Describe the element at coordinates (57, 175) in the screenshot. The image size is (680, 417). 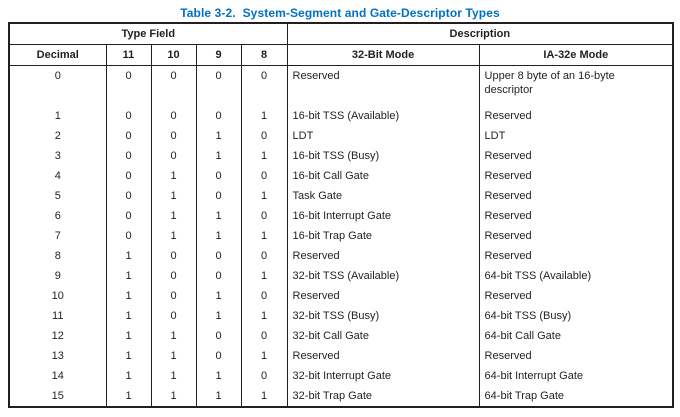
I see `cell-decimal: 4` at that location.